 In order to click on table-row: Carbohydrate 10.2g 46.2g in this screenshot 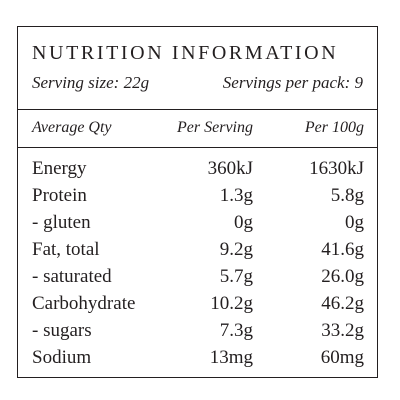, I will do `click(197, 303)`.